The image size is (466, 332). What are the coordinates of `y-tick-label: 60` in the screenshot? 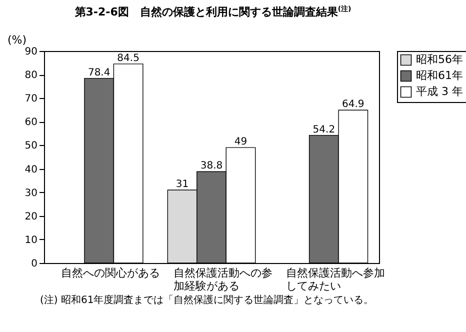 It's located at (31, 122).